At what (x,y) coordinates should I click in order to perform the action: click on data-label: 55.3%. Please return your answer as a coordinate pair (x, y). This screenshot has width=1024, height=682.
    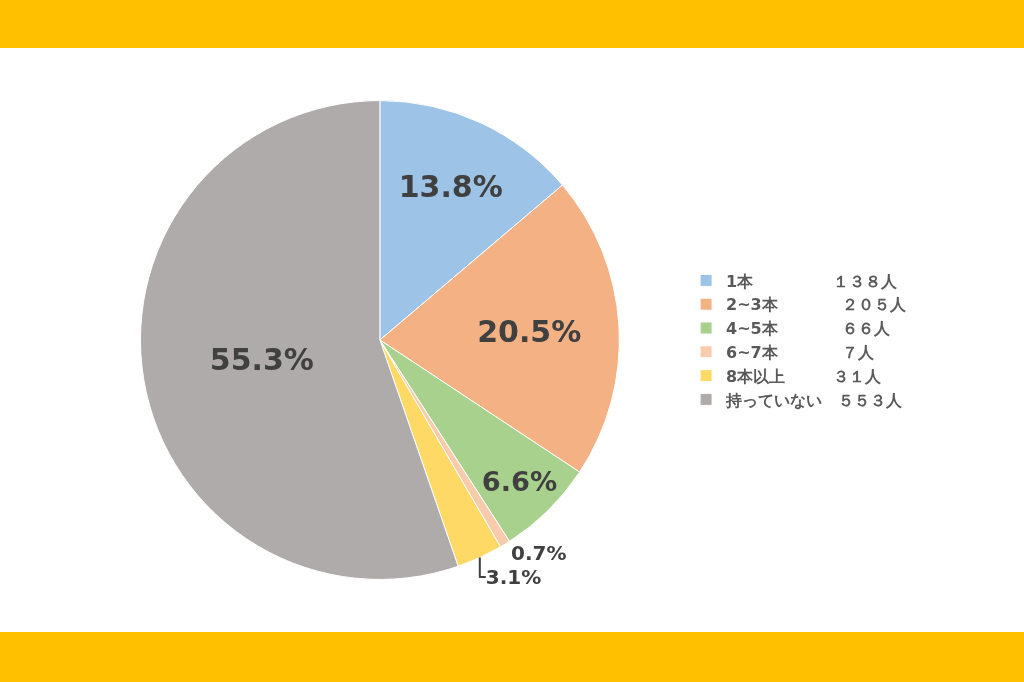
    Looking at the image, I should click on (261, 360).